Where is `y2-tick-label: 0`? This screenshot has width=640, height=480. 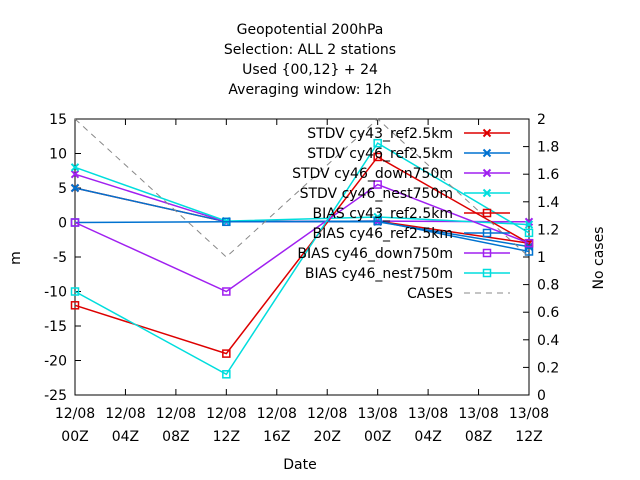
y2-tick-label: 0 is located at coordinates (541, 396).